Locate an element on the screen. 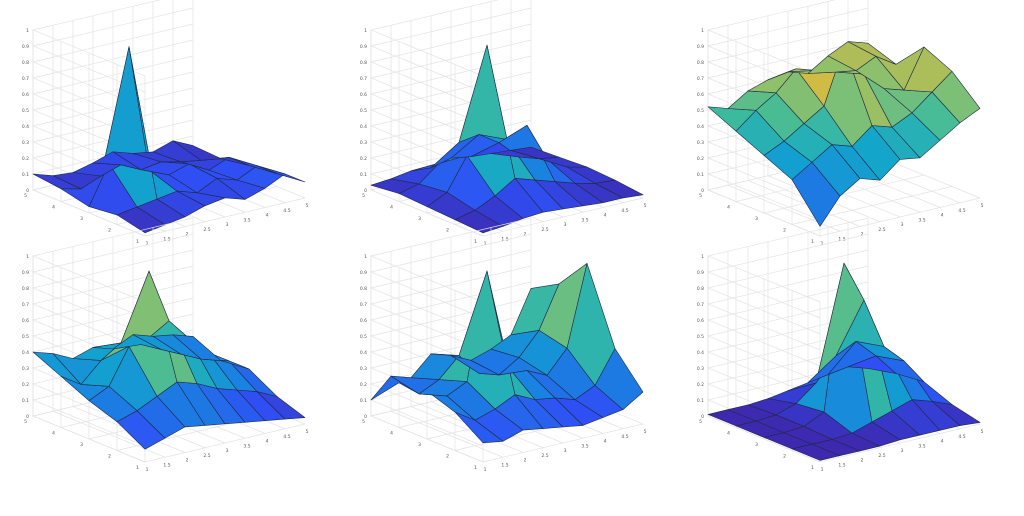  x-tick-label: 2.5 is located at coordinates (206, 456).